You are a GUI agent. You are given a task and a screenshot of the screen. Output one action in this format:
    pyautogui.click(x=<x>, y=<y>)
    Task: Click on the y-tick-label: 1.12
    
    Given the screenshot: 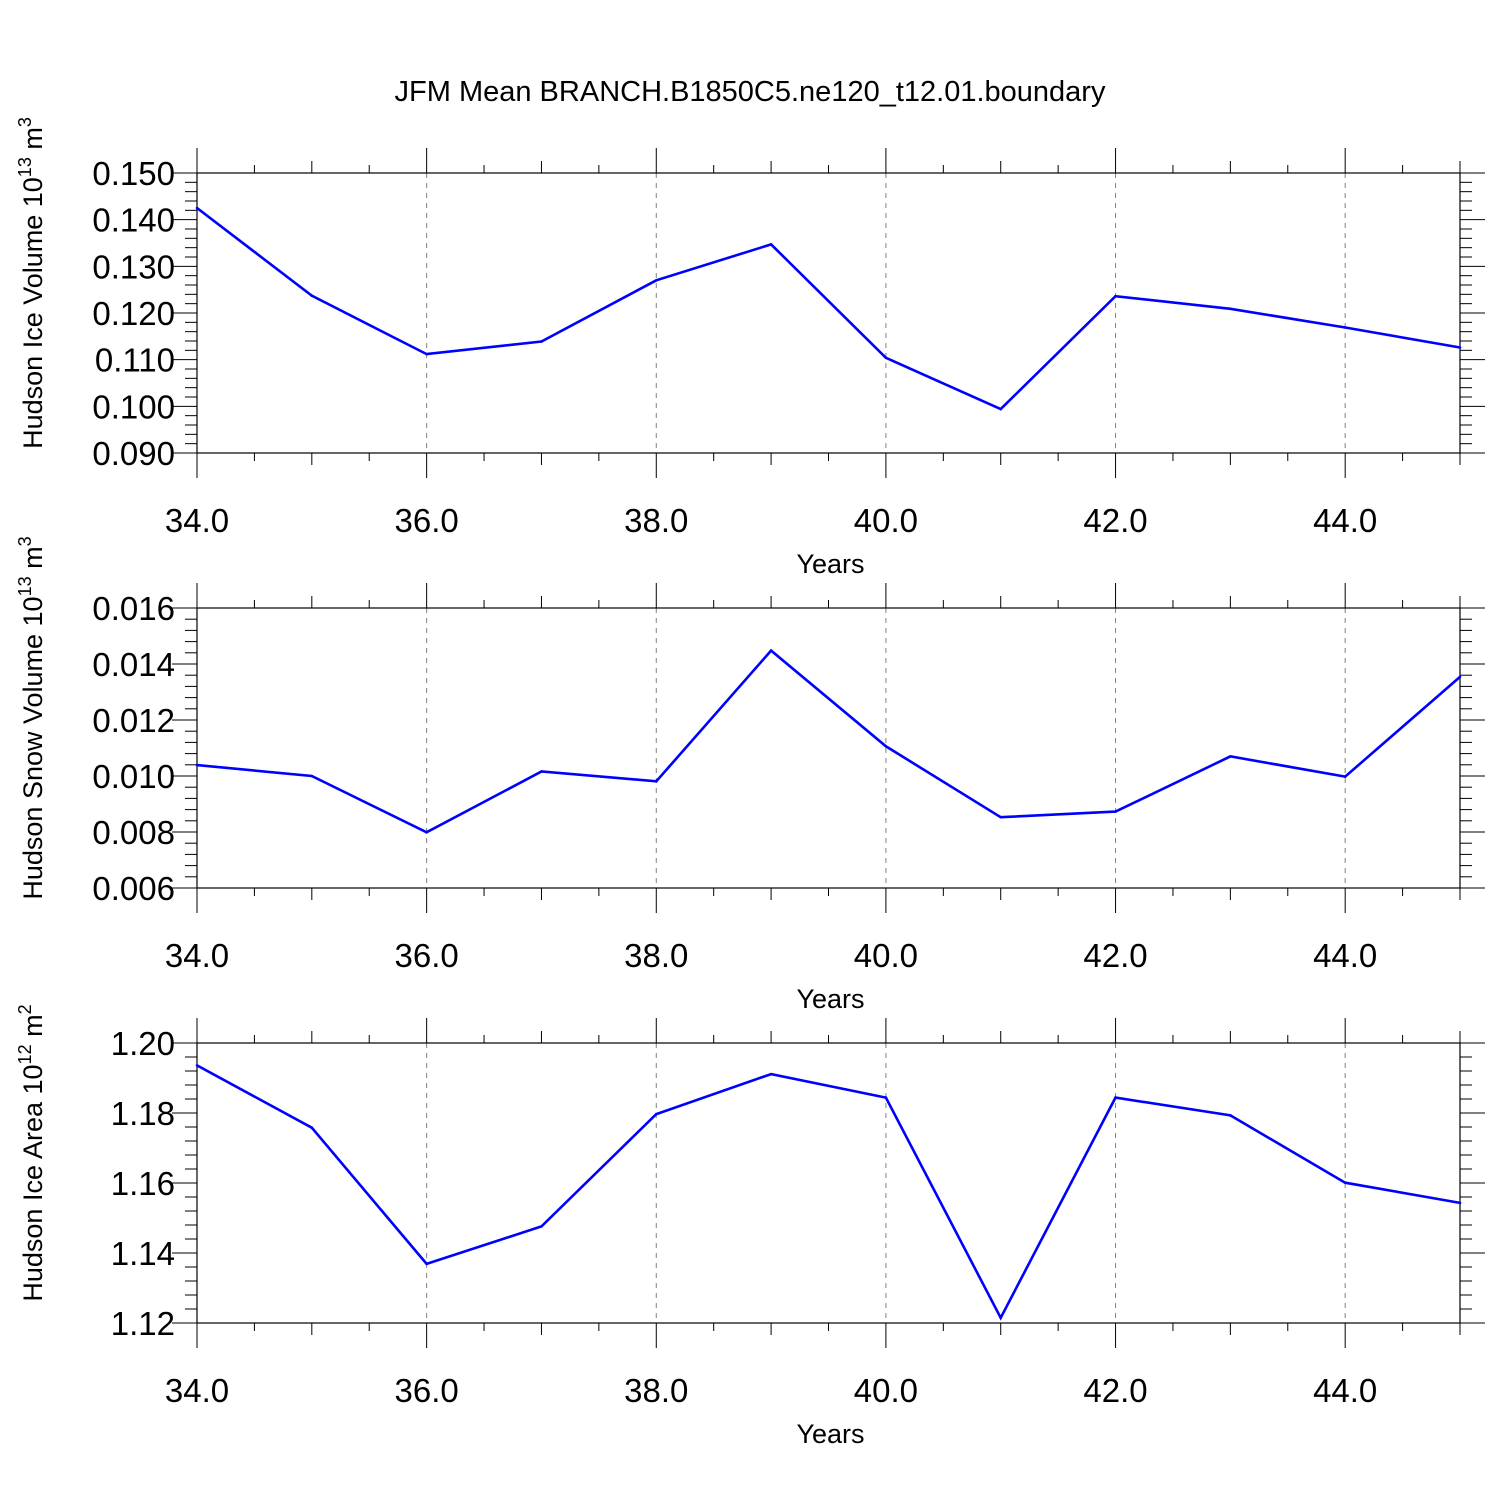 What is the action you would take?
    pyautogui.click(x=143, y=1323)
    